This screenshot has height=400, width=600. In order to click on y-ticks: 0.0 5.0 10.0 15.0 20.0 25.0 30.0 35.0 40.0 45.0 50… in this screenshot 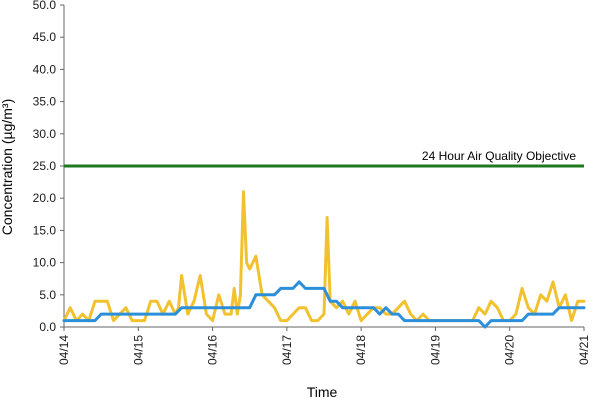, I will do `click(48, 167)`.